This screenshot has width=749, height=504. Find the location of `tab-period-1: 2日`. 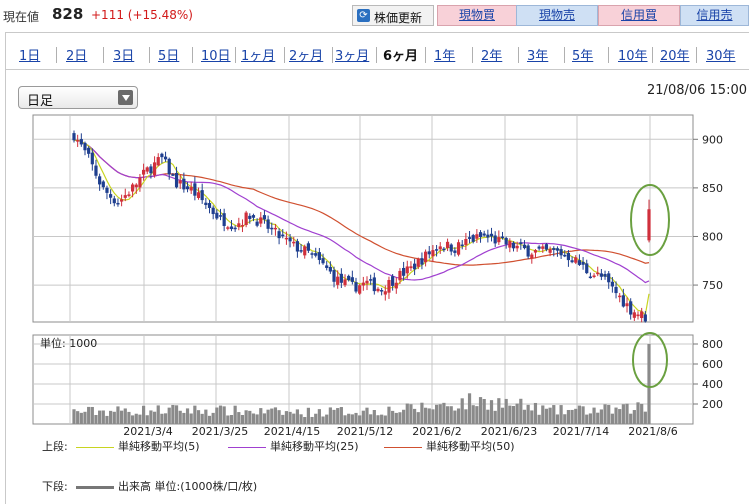

tab-period-1: 2日 is located at coordinates (77, 56).